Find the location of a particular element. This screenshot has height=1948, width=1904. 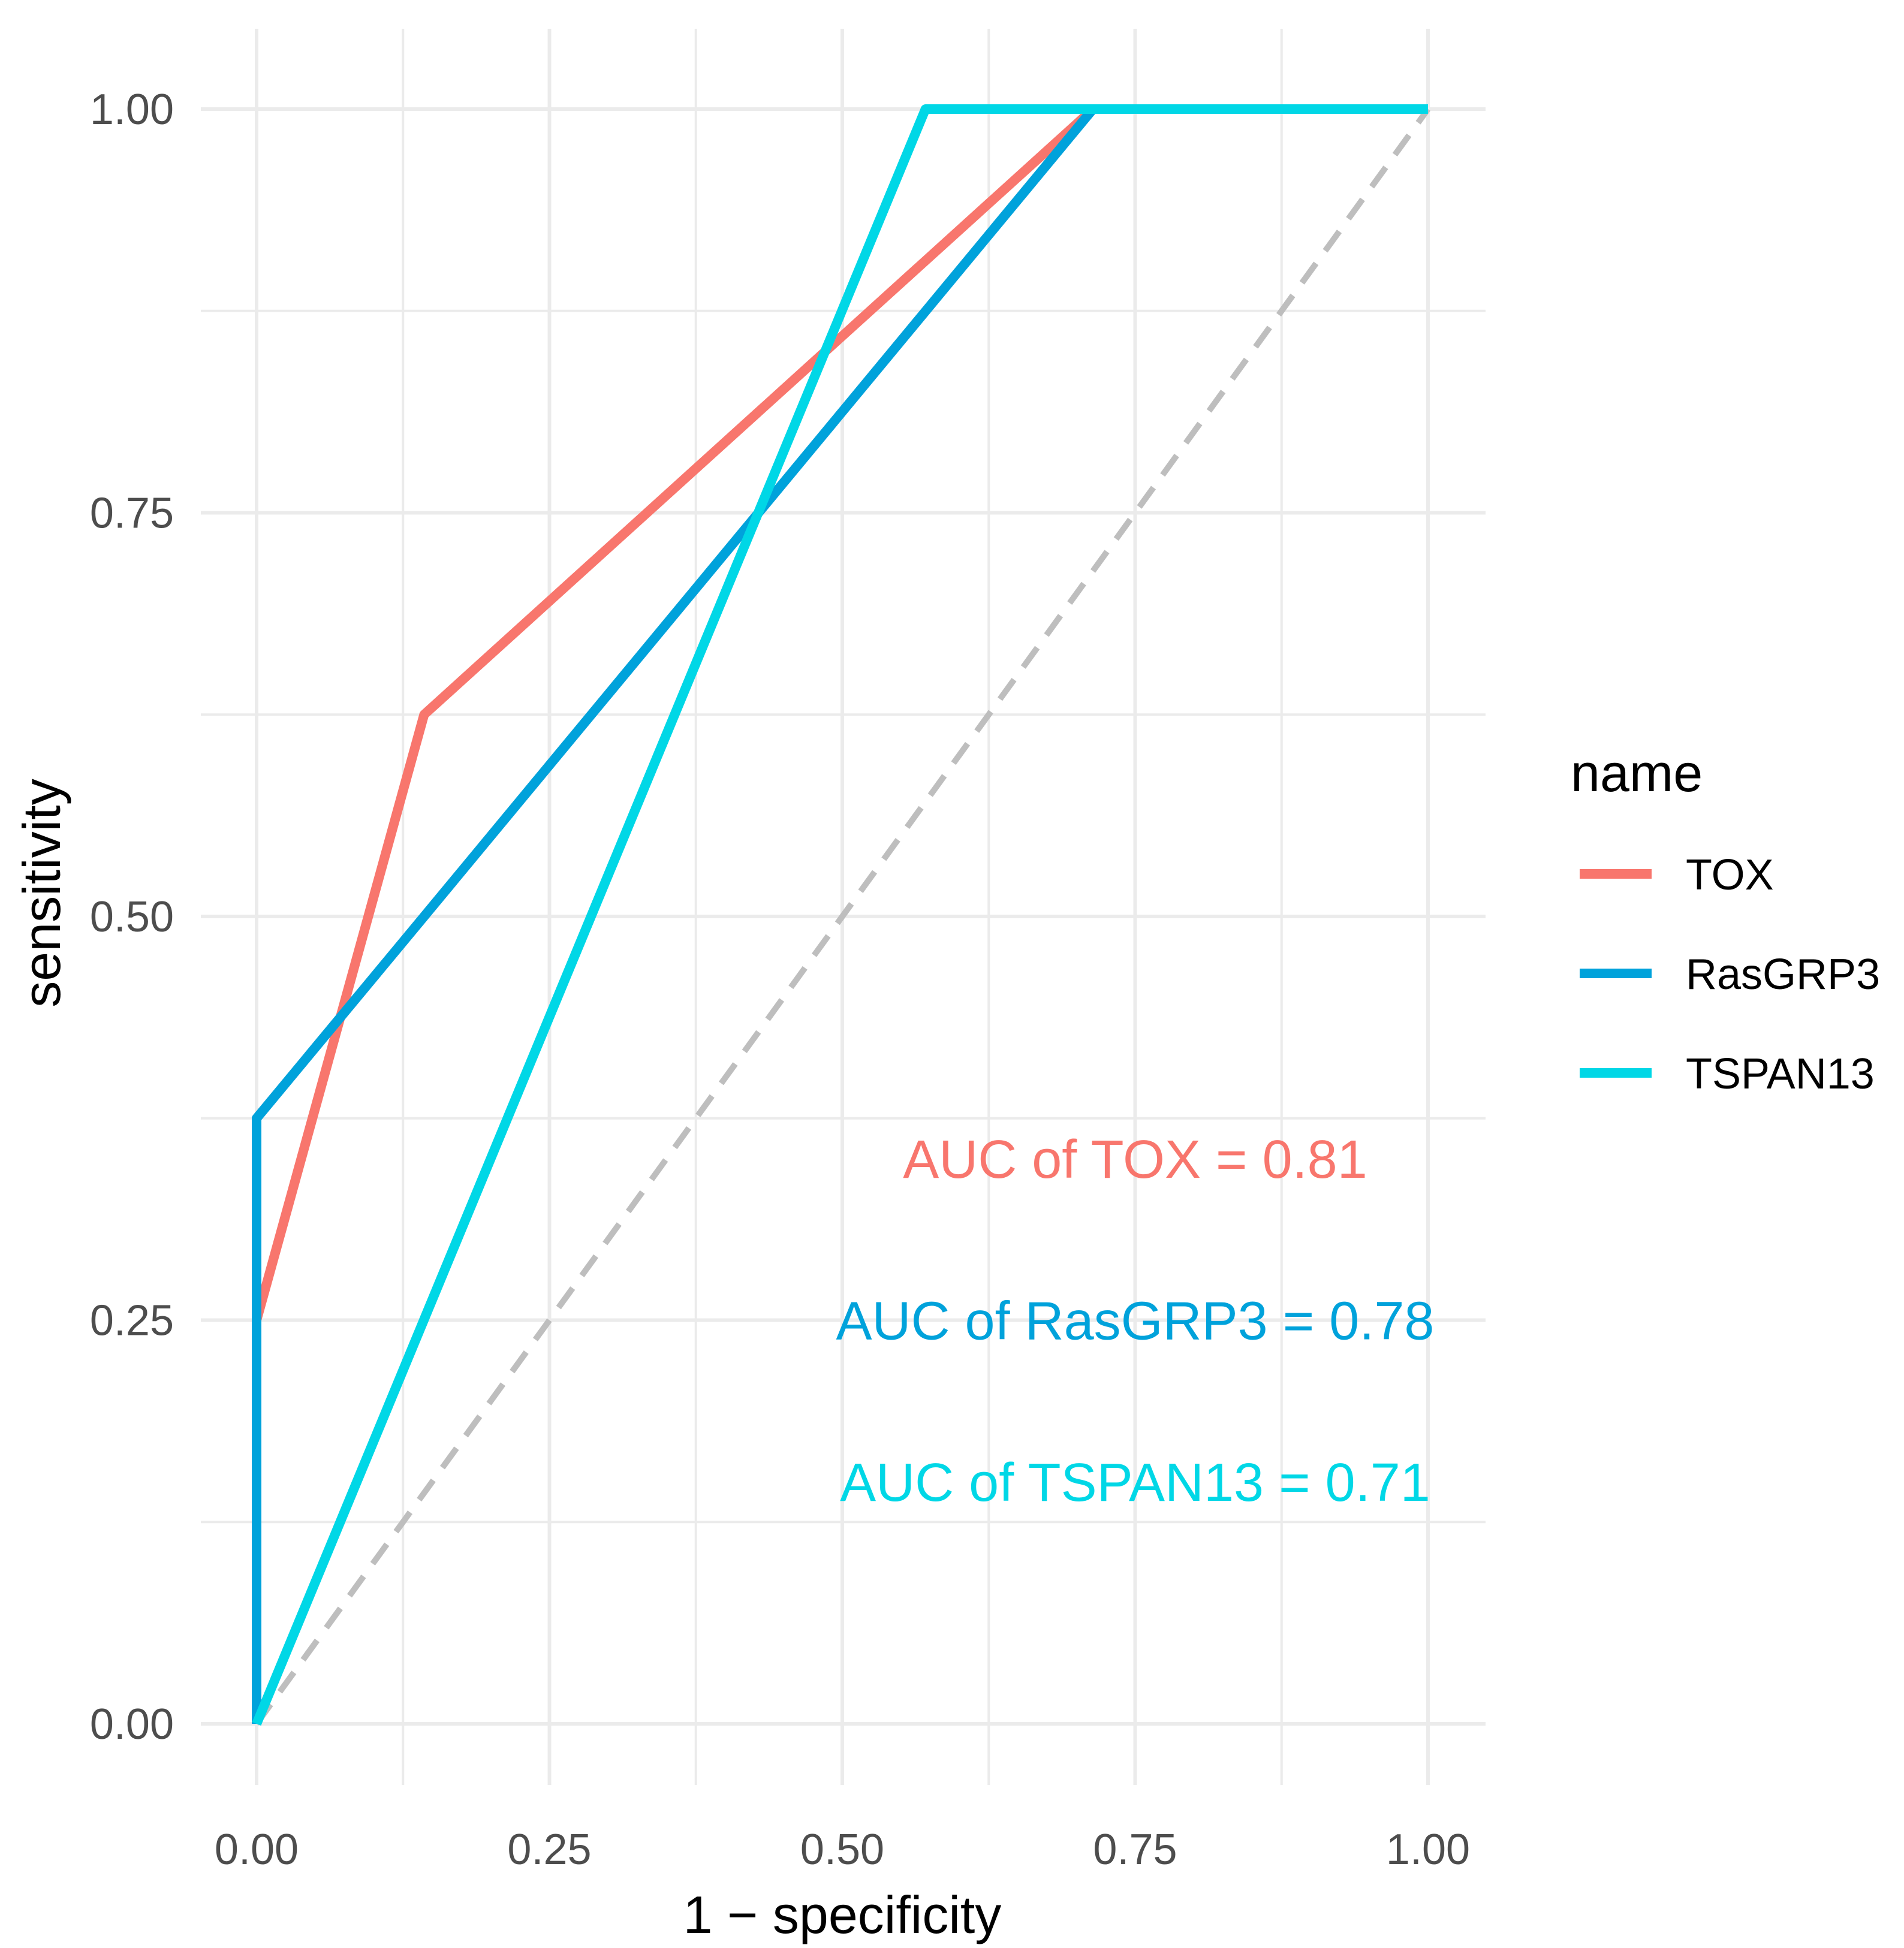

x-tick-label: 0.50 is located at coordinates (842, 1850).